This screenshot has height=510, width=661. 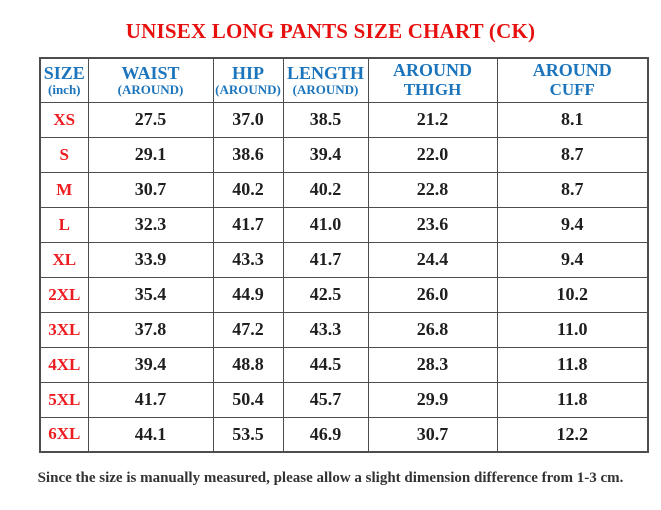 I want to click on value-around-thigh: 23.6, so click(x=432, y=224).